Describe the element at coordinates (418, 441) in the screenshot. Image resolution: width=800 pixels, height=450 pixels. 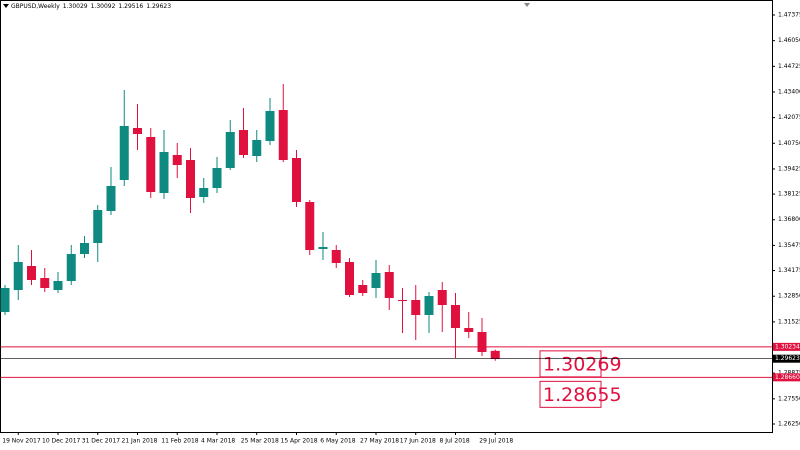
I see `x-tick-label: 17 Jun 2018` at that location.